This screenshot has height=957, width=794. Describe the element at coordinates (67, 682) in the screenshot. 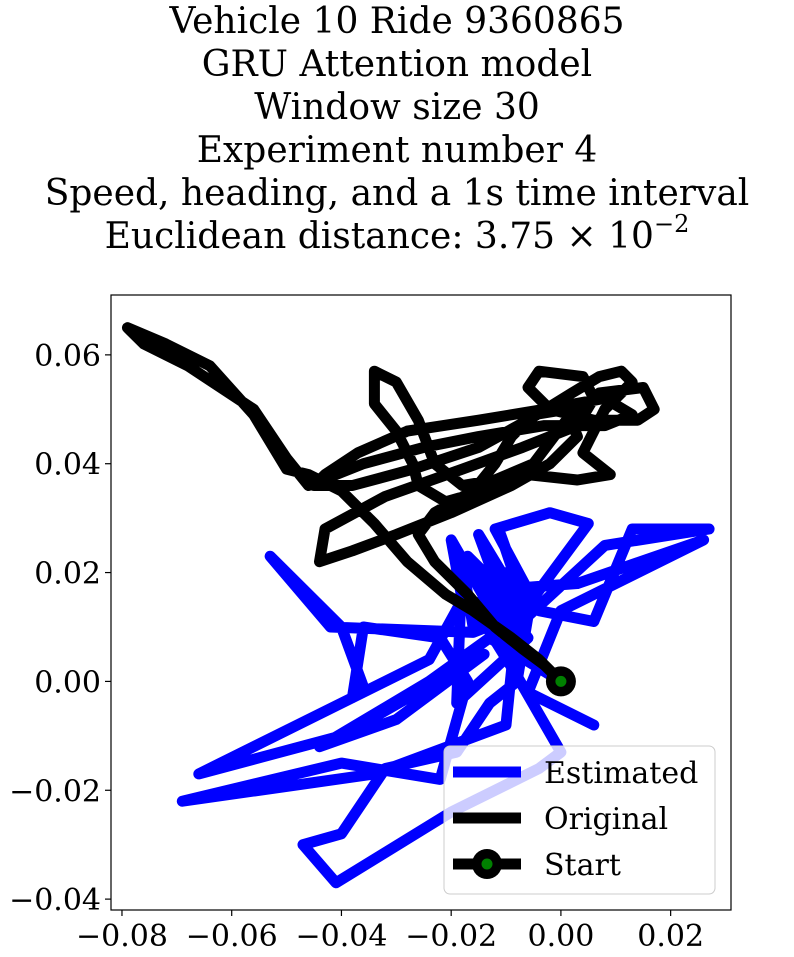

I see `y-tick-label: 0.00` at that location.